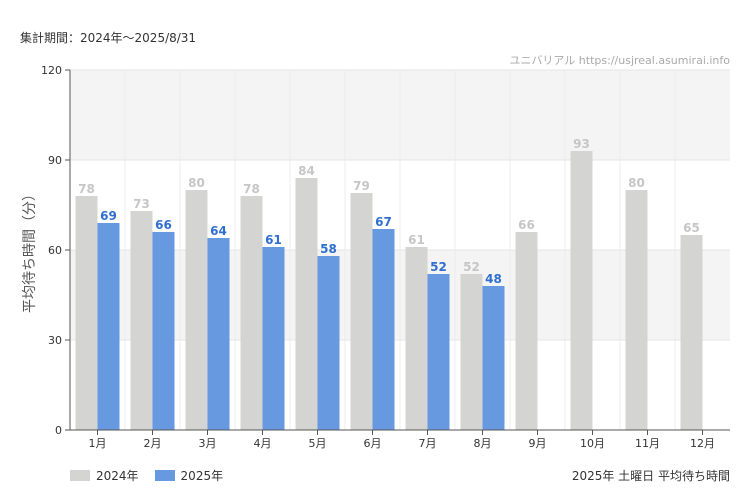 The height and width of the screenshot is (500, 750). I want to click on data-label-2024年-3月: 80, so click(196, 183).